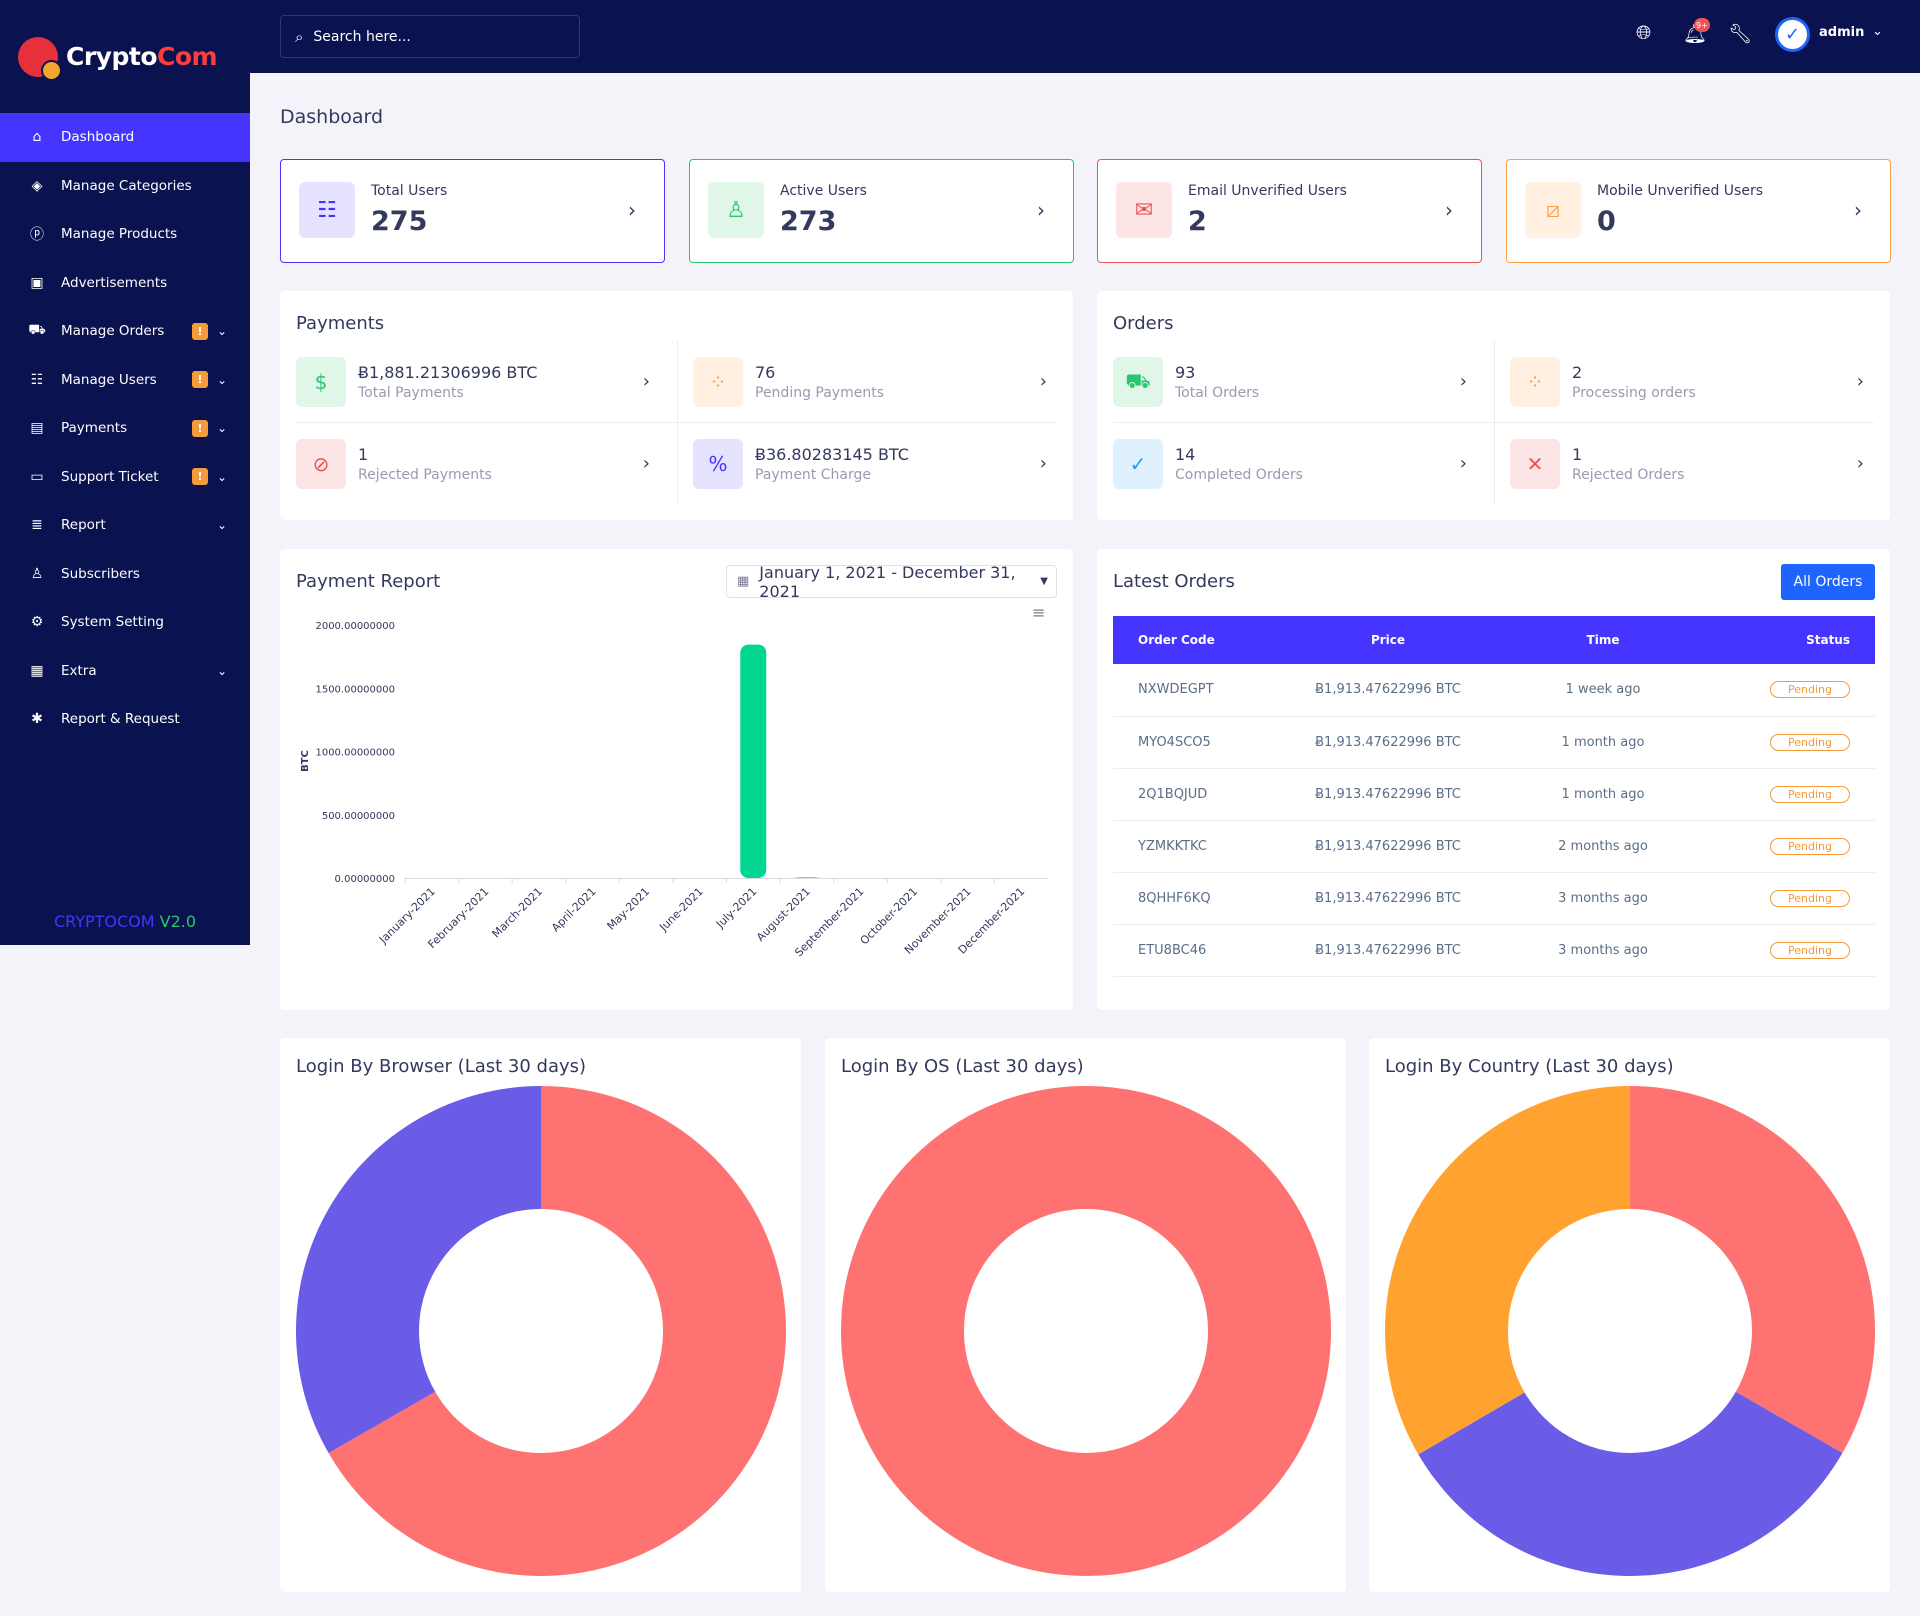  I want to click on stat-value: 1, so click(1577, 454).